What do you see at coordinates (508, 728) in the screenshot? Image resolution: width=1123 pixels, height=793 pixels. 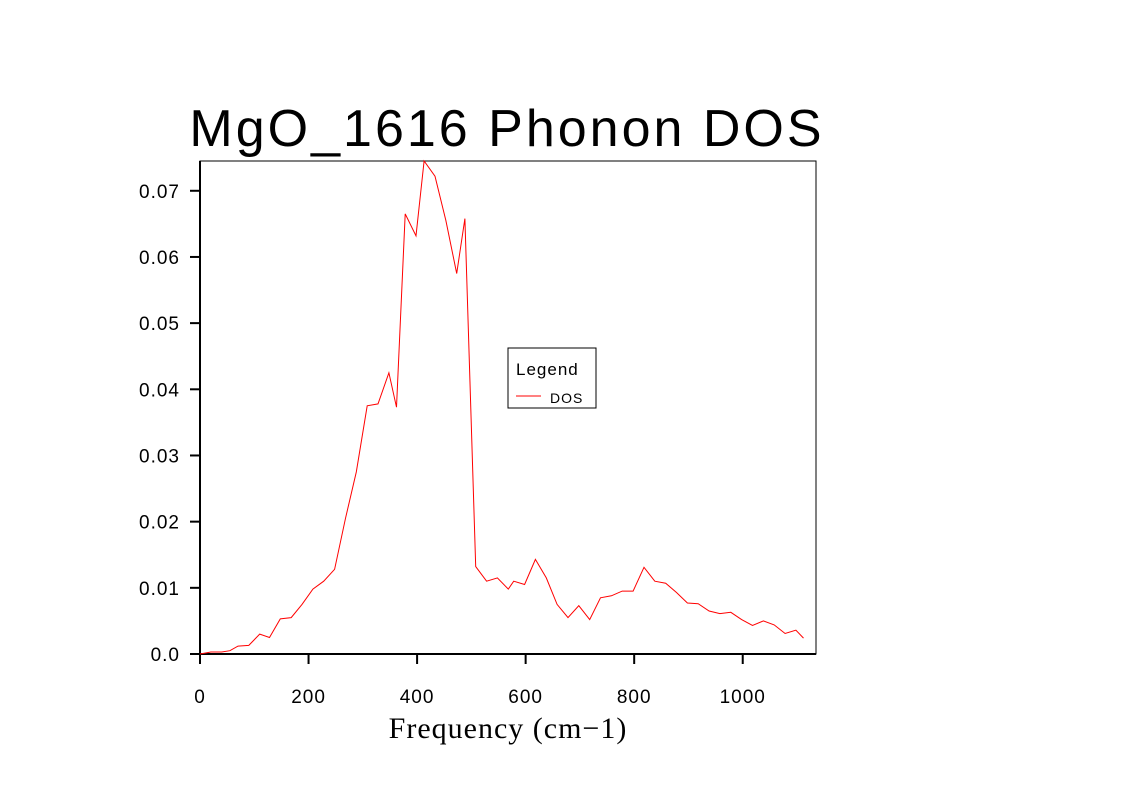 I see `x-axis-label: Frequency (cm−1)` at bounding box center [508, 728].